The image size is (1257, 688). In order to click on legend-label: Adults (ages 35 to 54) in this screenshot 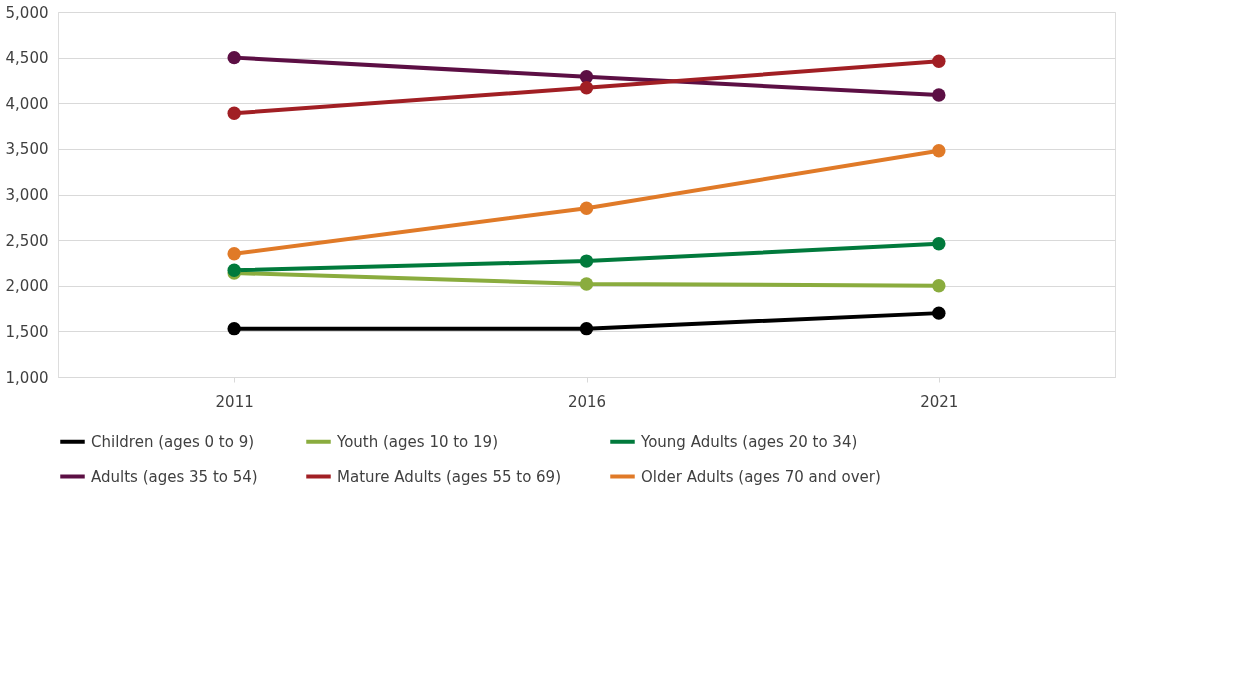, I will do `click(174, 476)`.